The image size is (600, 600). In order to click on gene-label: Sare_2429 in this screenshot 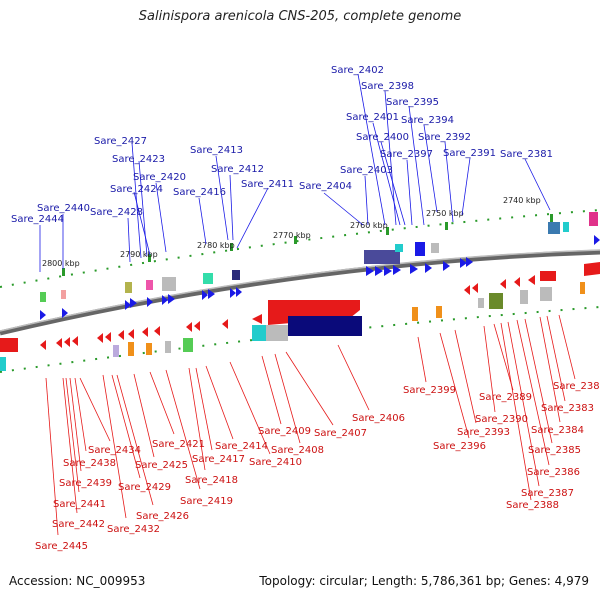, I will do `click(144, 487)`.